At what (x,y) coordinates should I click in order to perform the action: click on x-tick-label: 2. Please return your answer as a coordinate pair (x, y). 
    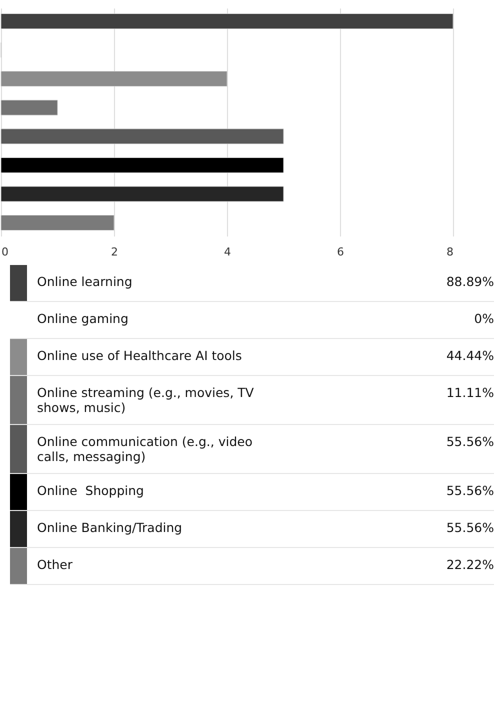
    Looking at the image, I should click on (114, 252).